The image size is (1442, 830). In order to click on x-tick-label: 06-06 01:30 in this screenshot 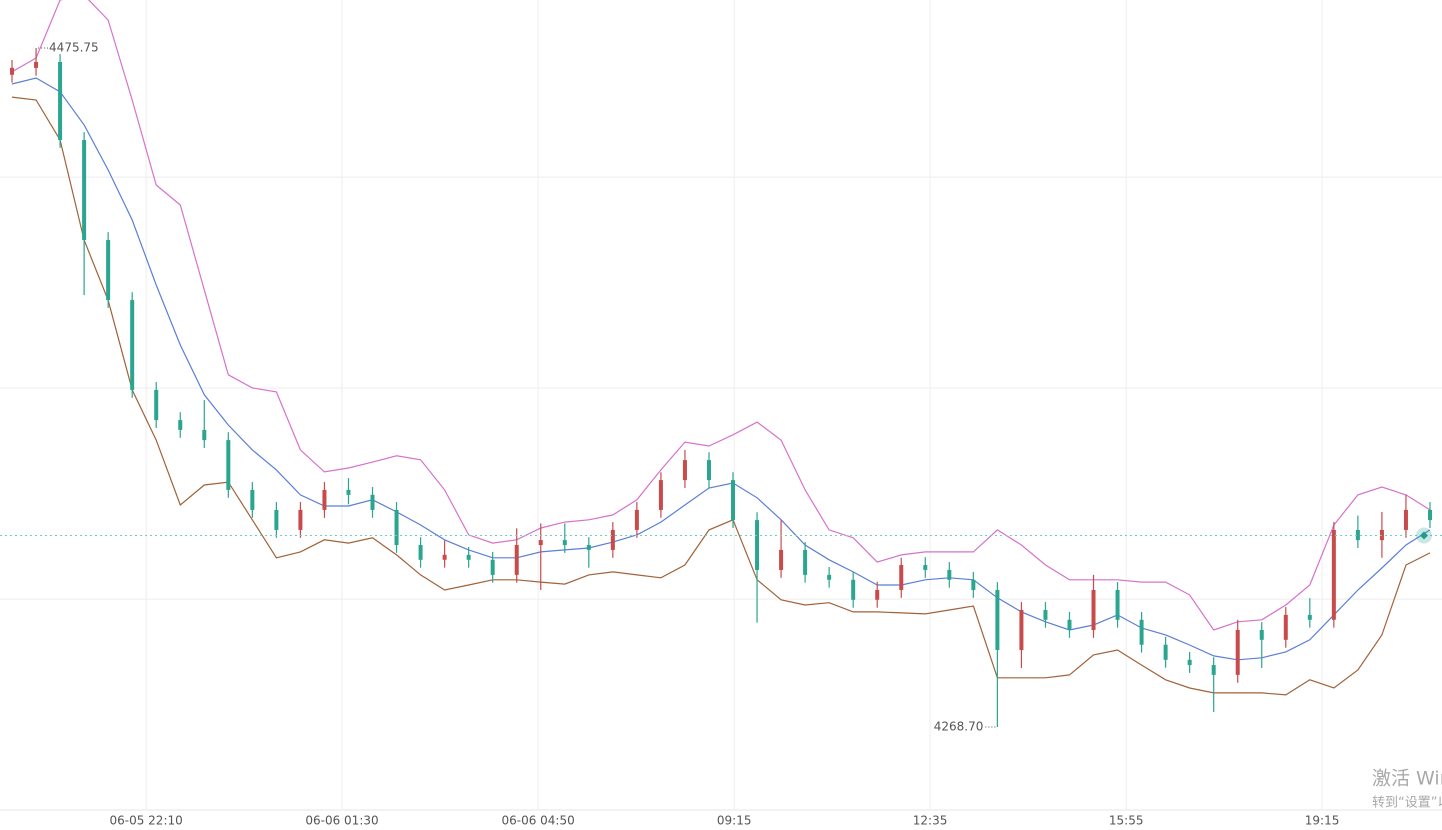, I will do `click(341, 821)`.